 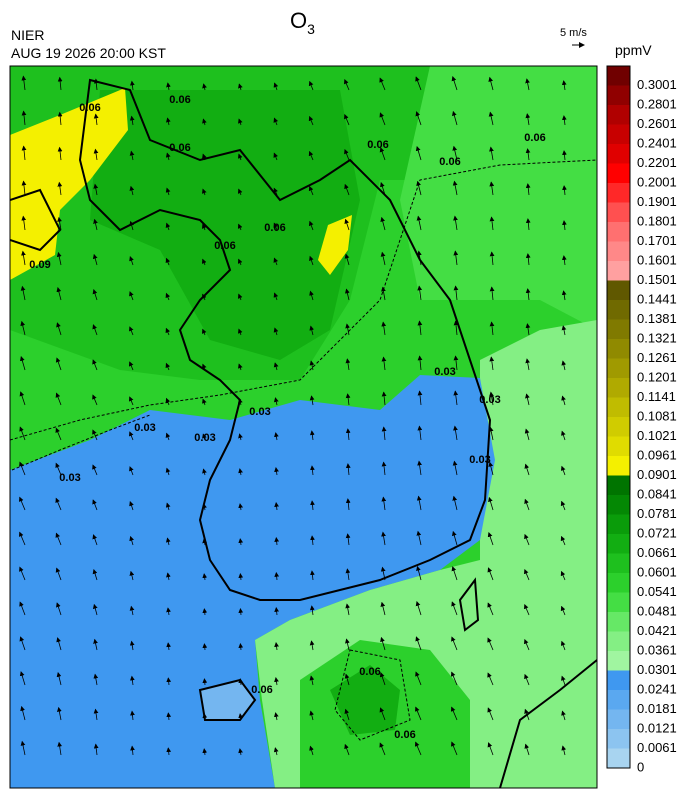 What do you see at coordinates (302, 22) in the screenshot?
I see `title: O3` at bounding box center [302, 22].